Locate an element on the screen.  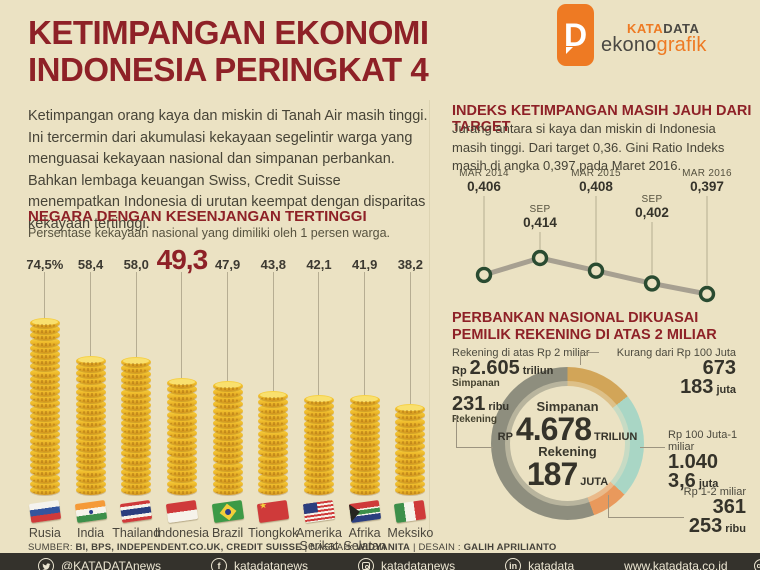
country-column: 47,9 Brazil is located at coordinates (228, 397).